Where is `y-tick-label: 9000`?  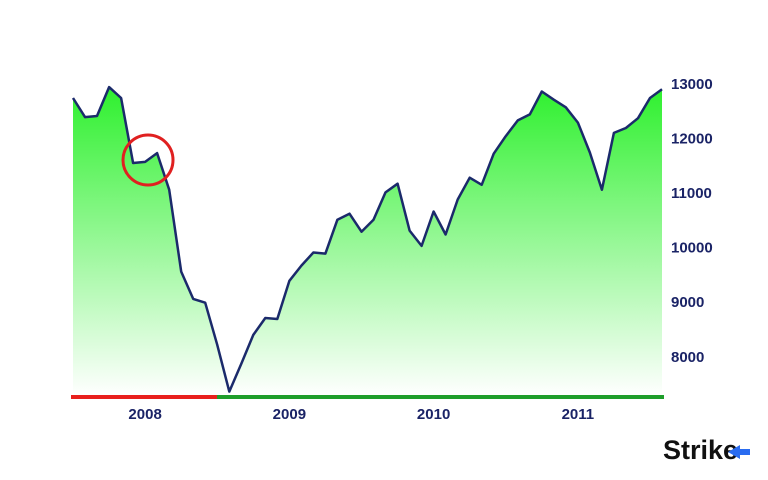
y-tick-label: 9000 is located at coordinates (687, 302).